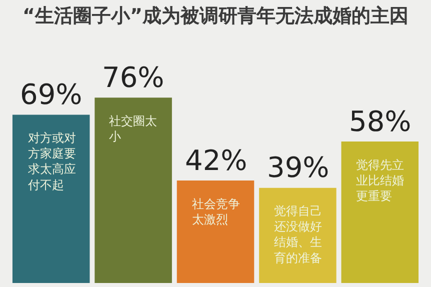  I want to click on chart-title: “生活圈子小”成为被调研青年无法成婚的主因, so click(215, 15).